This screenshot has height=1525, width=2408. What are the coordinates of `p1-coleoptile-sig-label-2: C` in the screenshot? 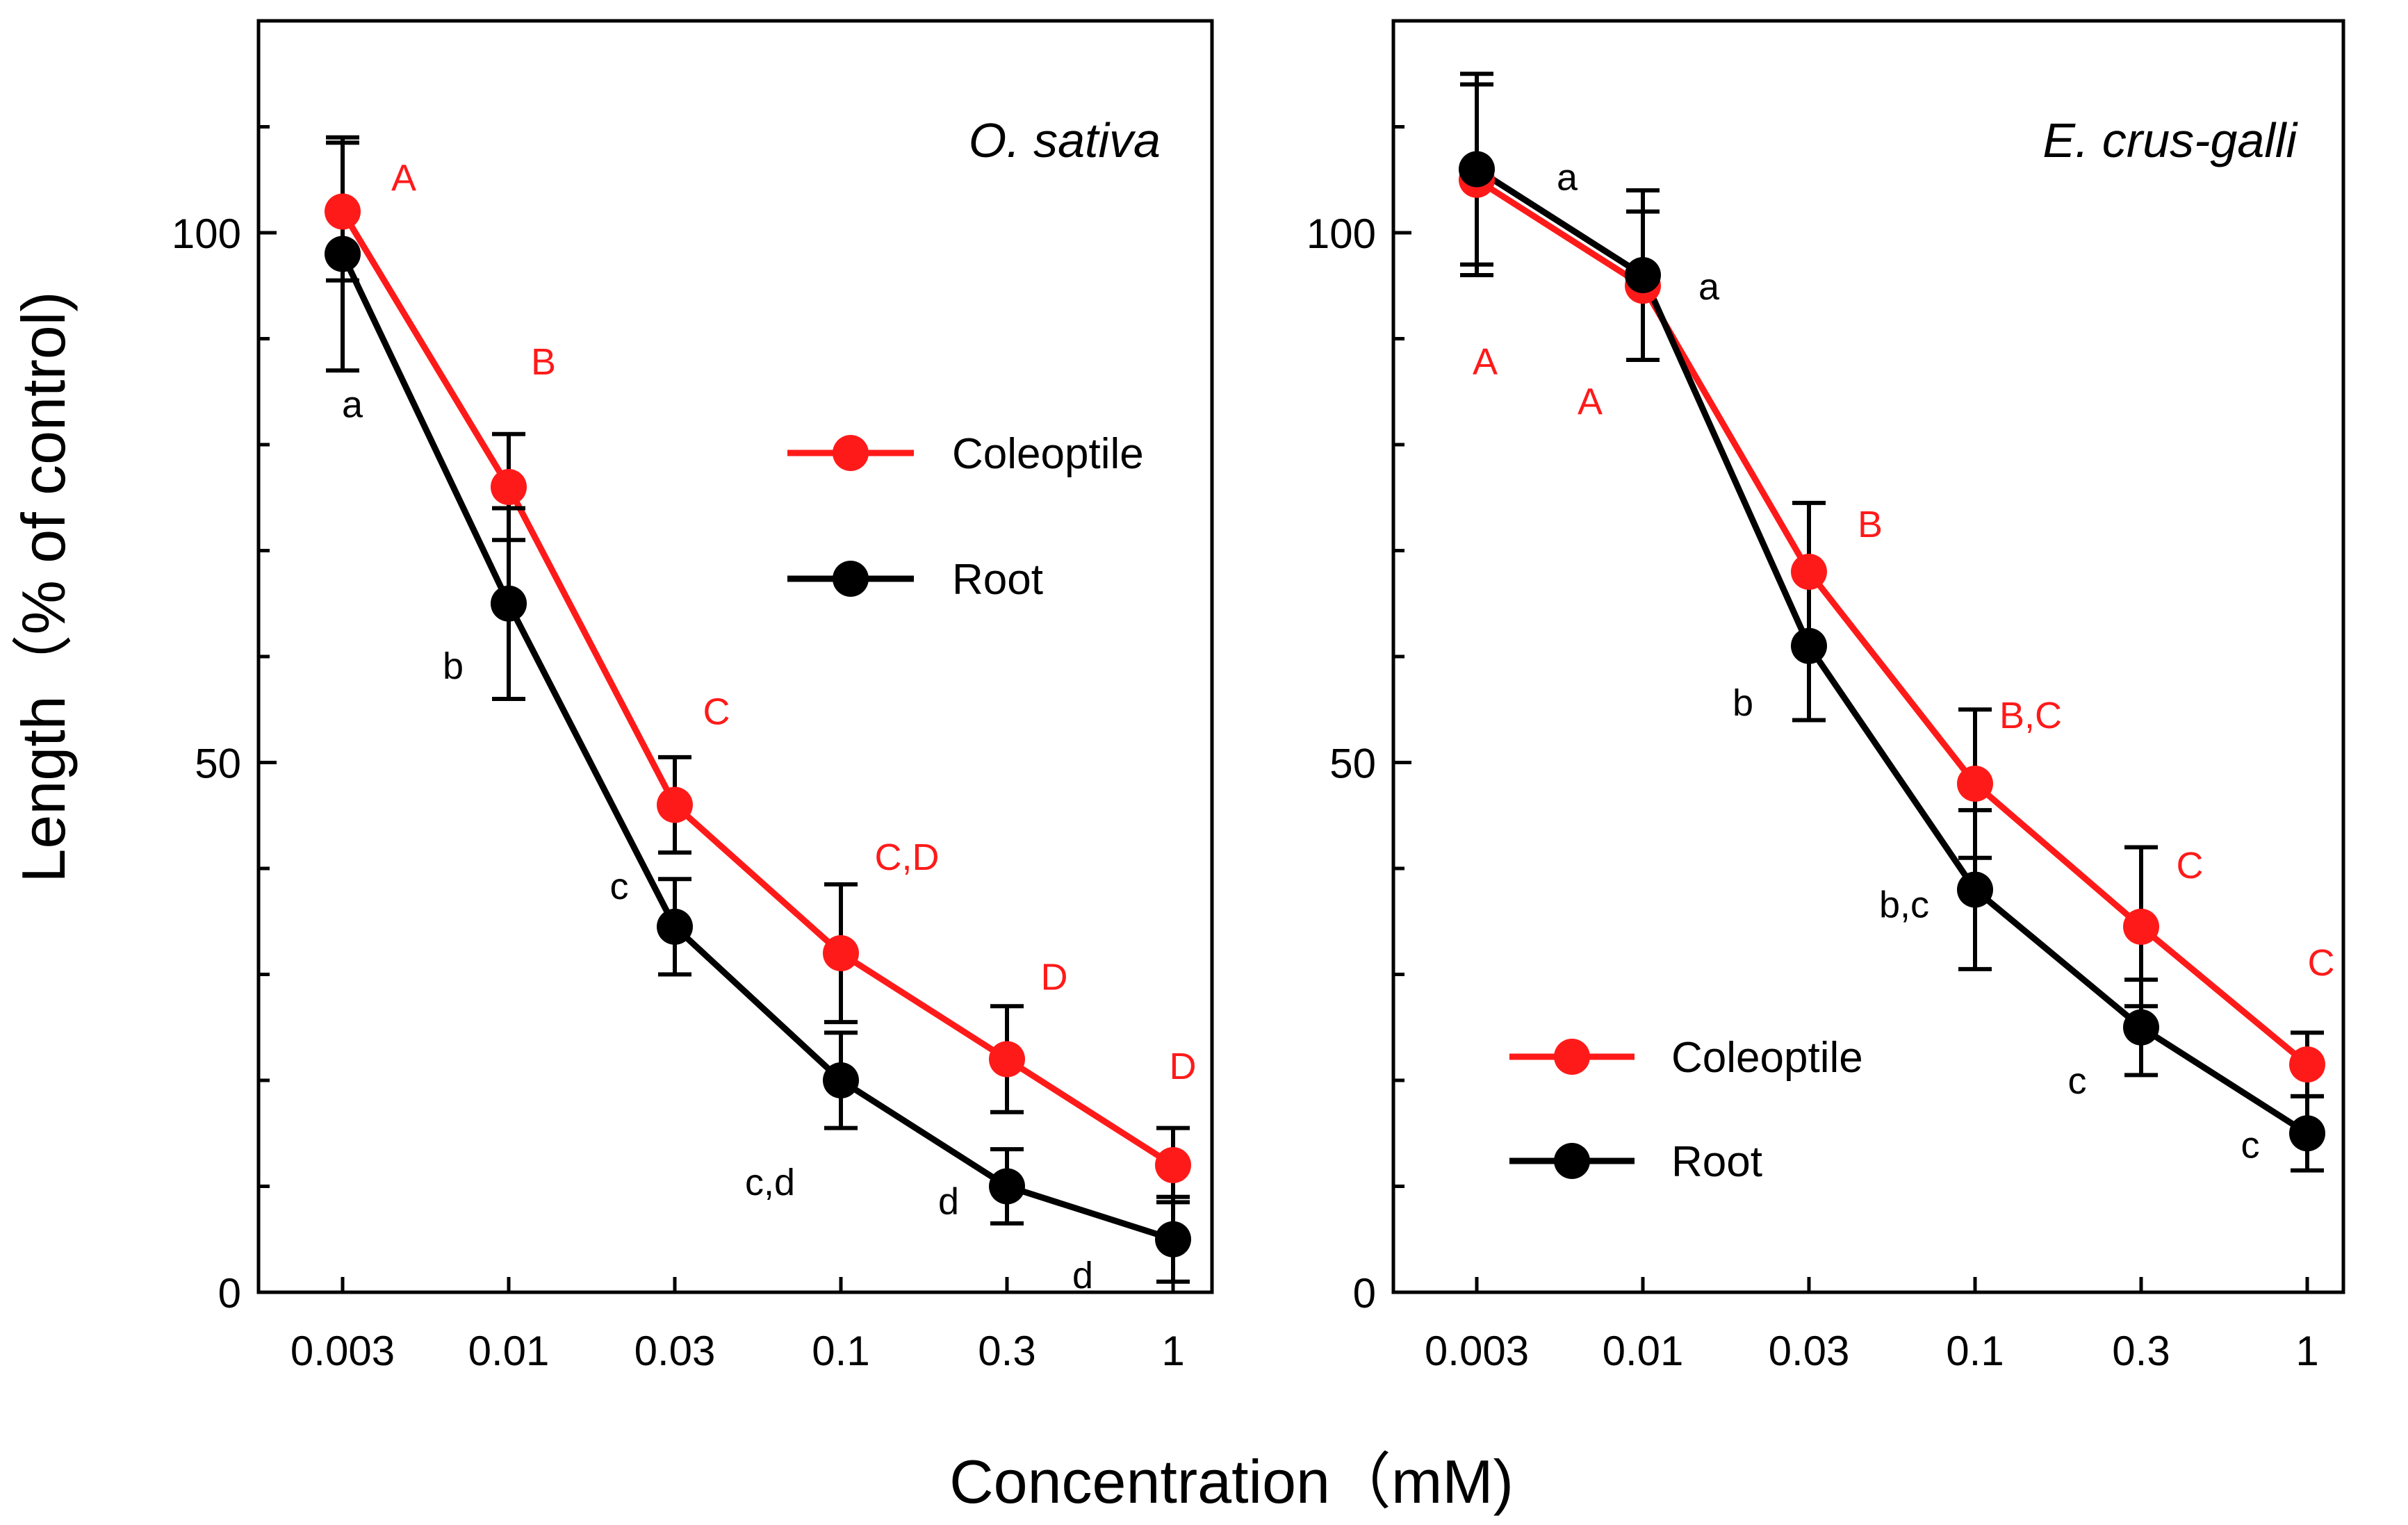 It's located at (716, 712).